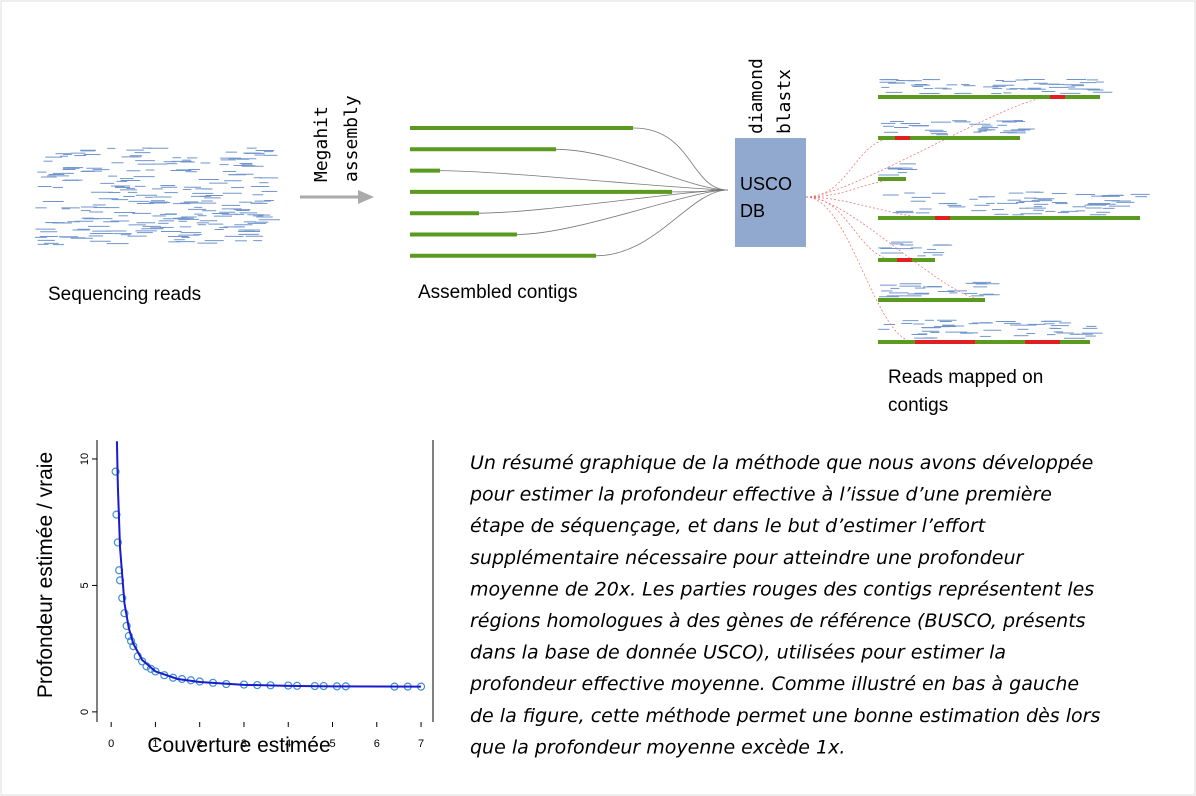 This screenshot has height=796, width=1196. I want to click on aligner-label: diamond, so click(756, 96).